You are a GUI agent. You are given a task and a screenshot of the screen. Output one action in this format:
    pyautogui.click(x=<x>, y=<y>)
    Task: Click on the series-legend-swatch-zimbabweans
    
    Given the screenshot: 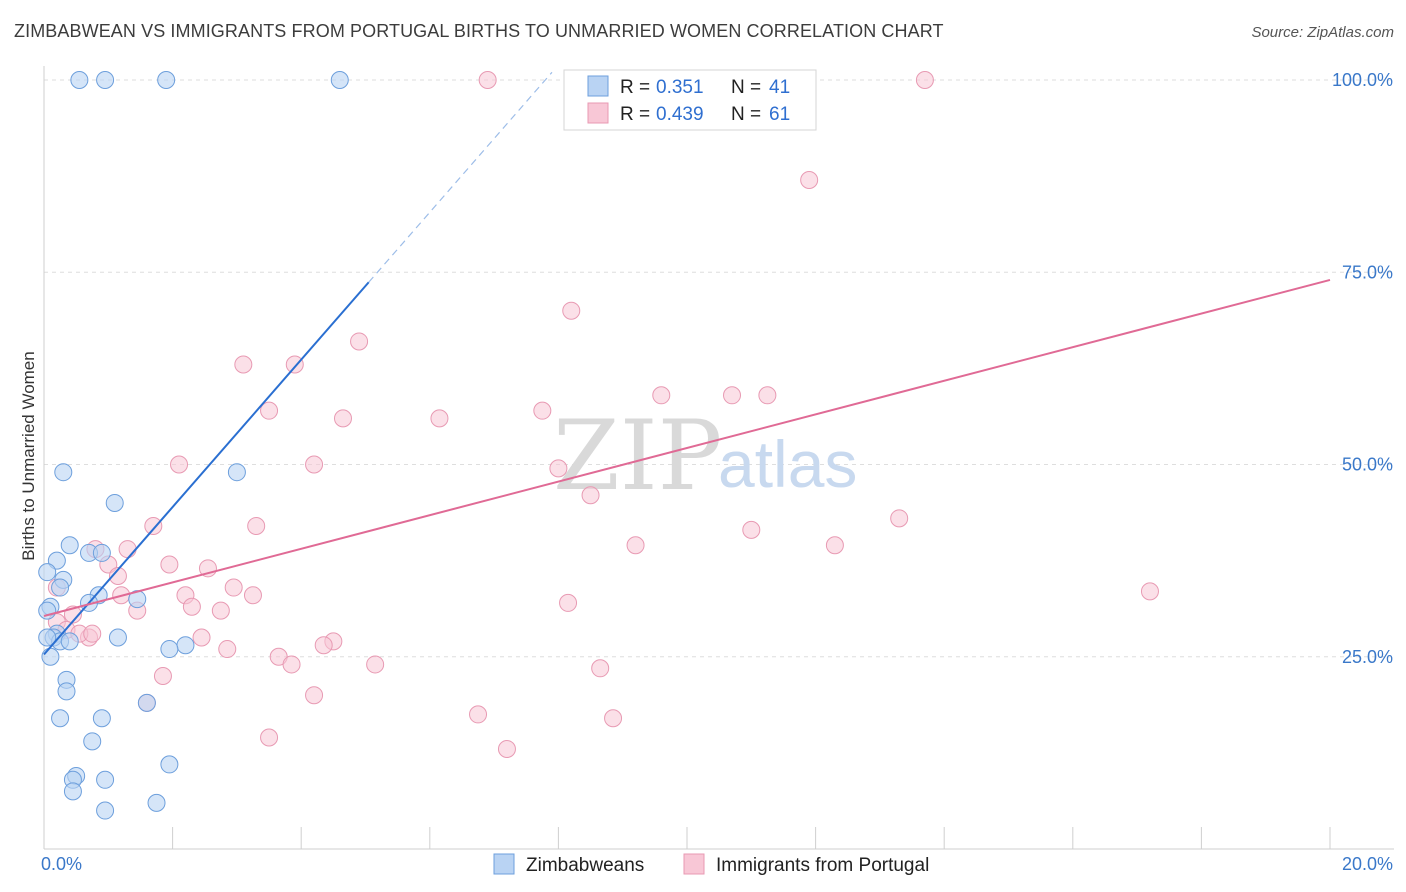 What is the action you would take?
    pyautogui.click(x=504, y=864)
    